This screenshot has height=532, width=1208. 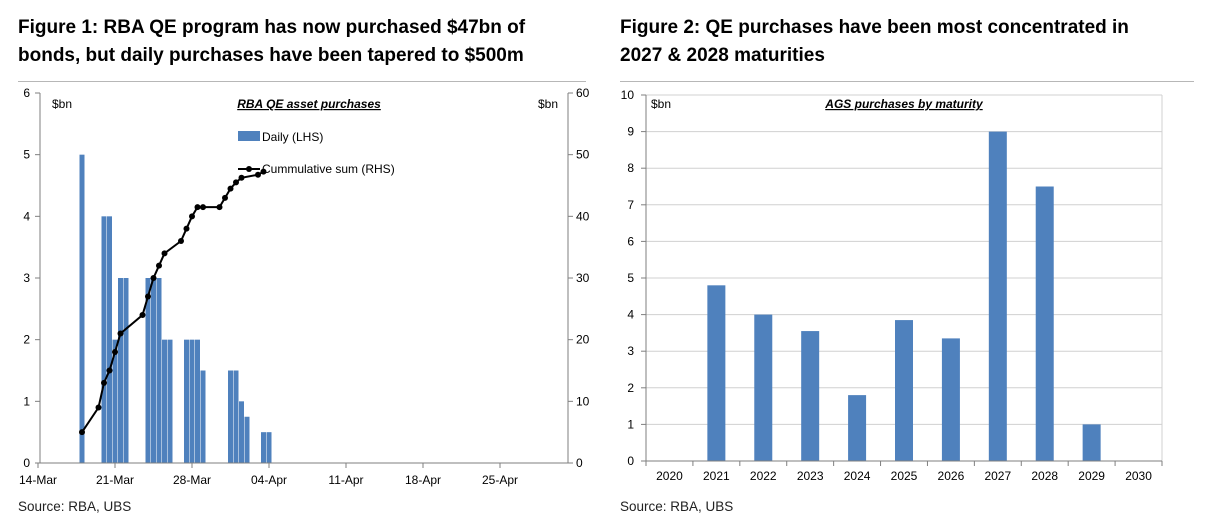 What do you see at coordinates (548, 104) in the screenshot?
I see `right-unit-label: $bn` at bounding box center [548, 104].